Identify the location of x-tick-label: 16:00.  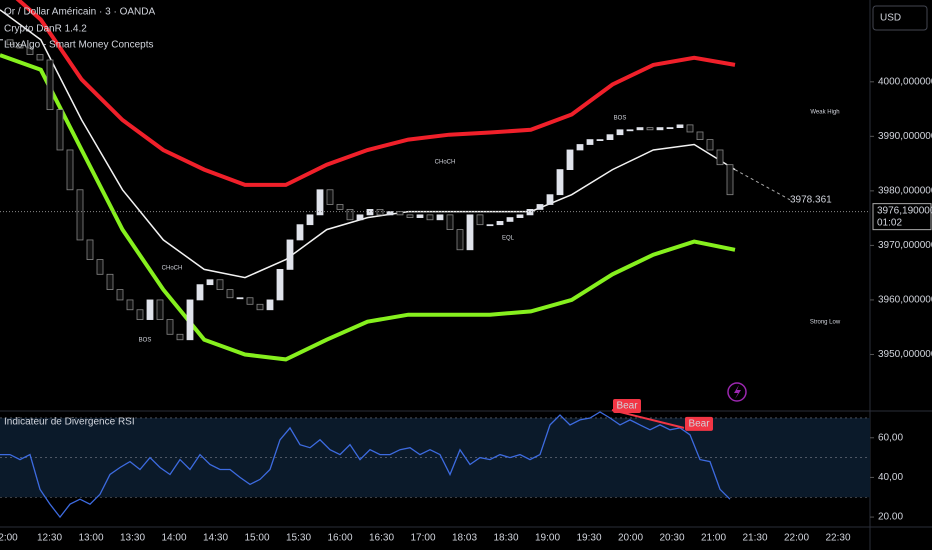
(339, 538).